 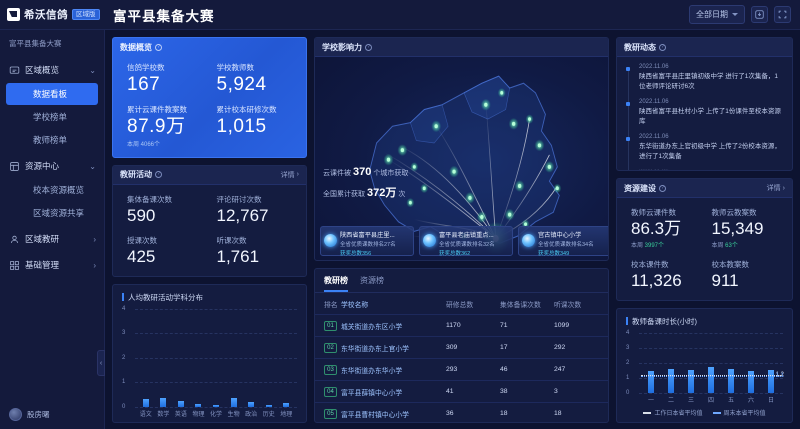 What do you see at coordinates (246, 109) in the screenshot?
I see `stat-label: 累计校本研修次数` at bounding box center [246, 109].